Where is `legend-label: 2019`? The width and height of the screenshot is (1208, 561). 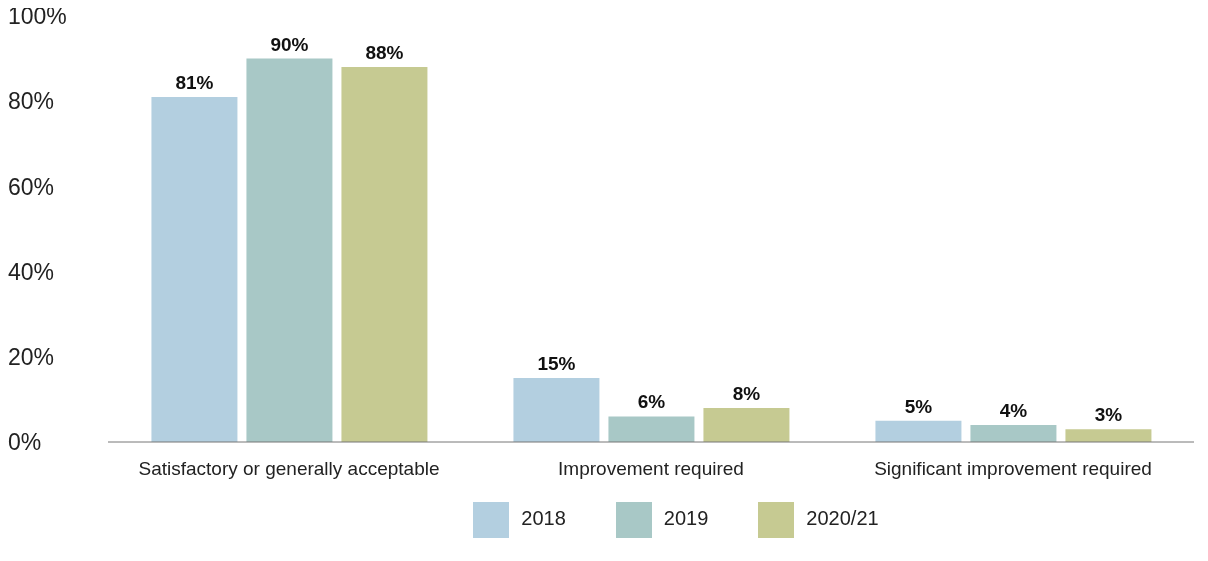
legend-label: 2019 is located at coordinates (686, 518).